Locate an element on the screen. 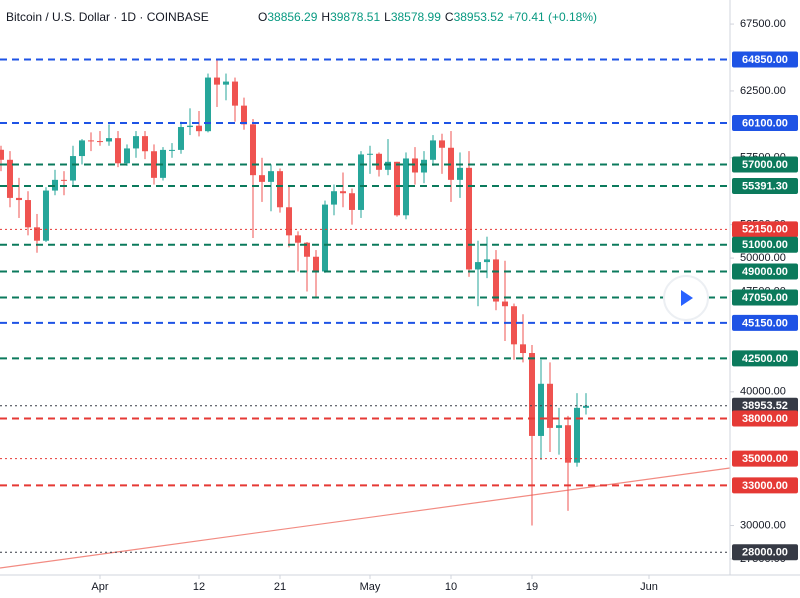 The width and height of the screenshot is (800, 598). x-tick-label: 21 is located at coordinates (280, 587).